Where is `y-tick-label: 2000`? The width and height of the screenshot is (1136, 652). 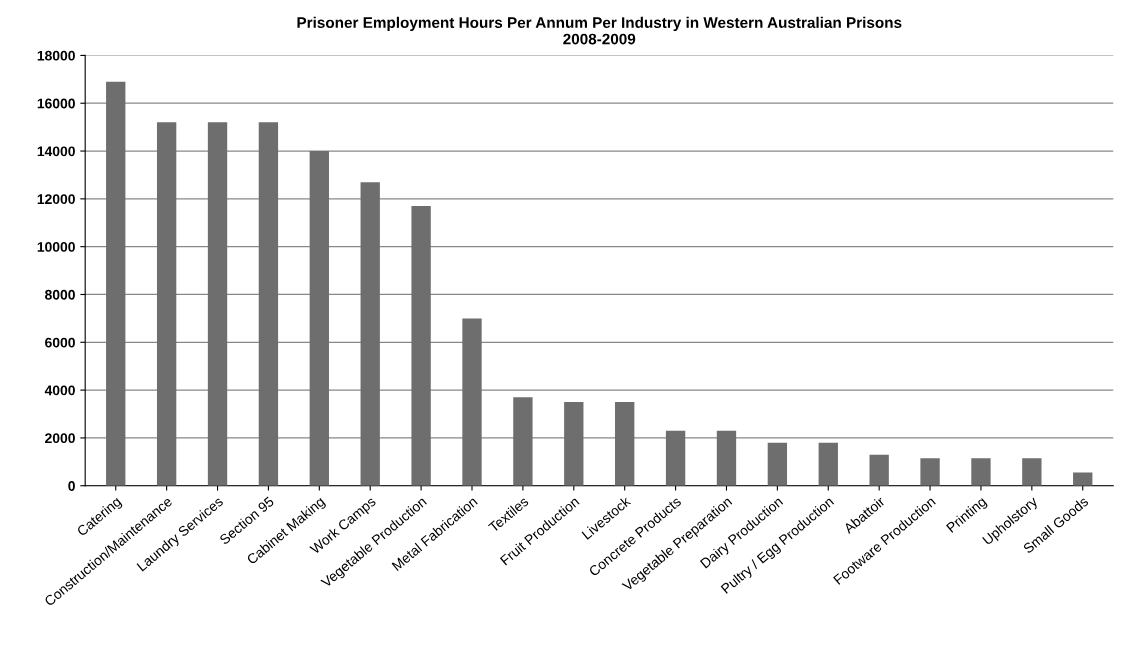 y-tick-label: 2000 is located at coordinates (60, 438).